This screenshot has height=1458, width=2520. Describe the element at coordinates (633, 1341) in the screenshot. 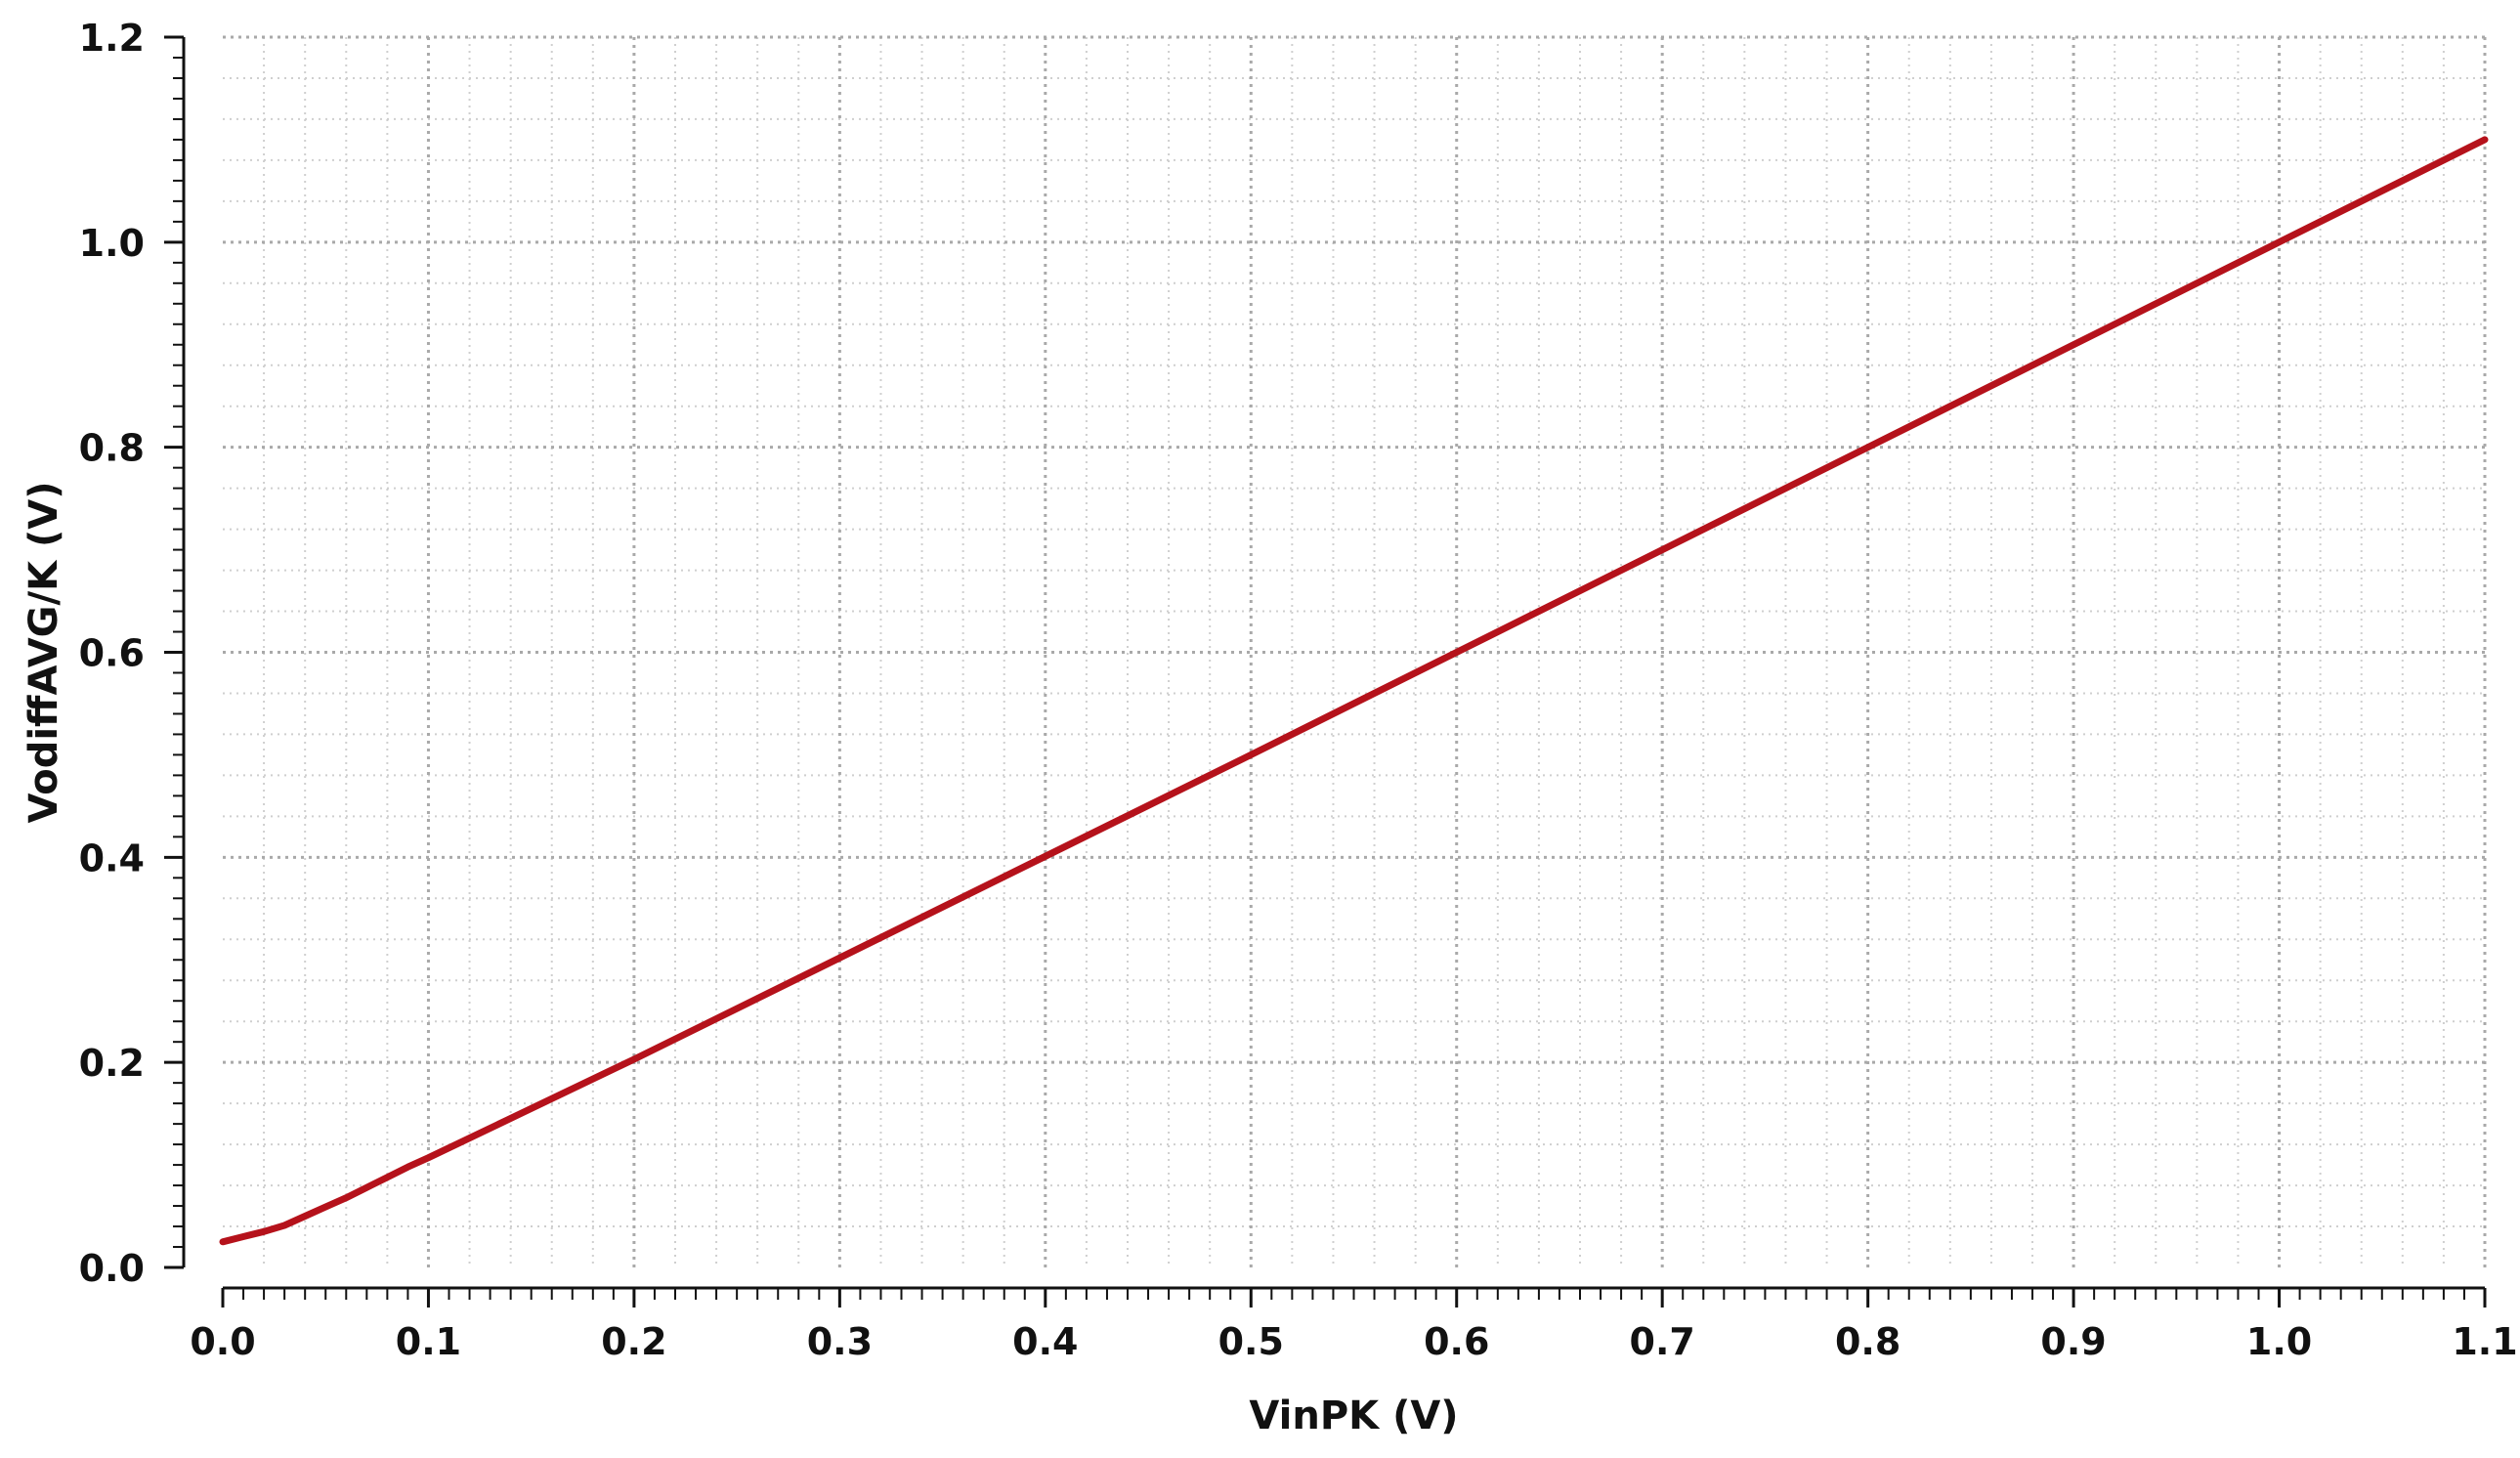

I see `x-tick-label: 0.2` at that location.